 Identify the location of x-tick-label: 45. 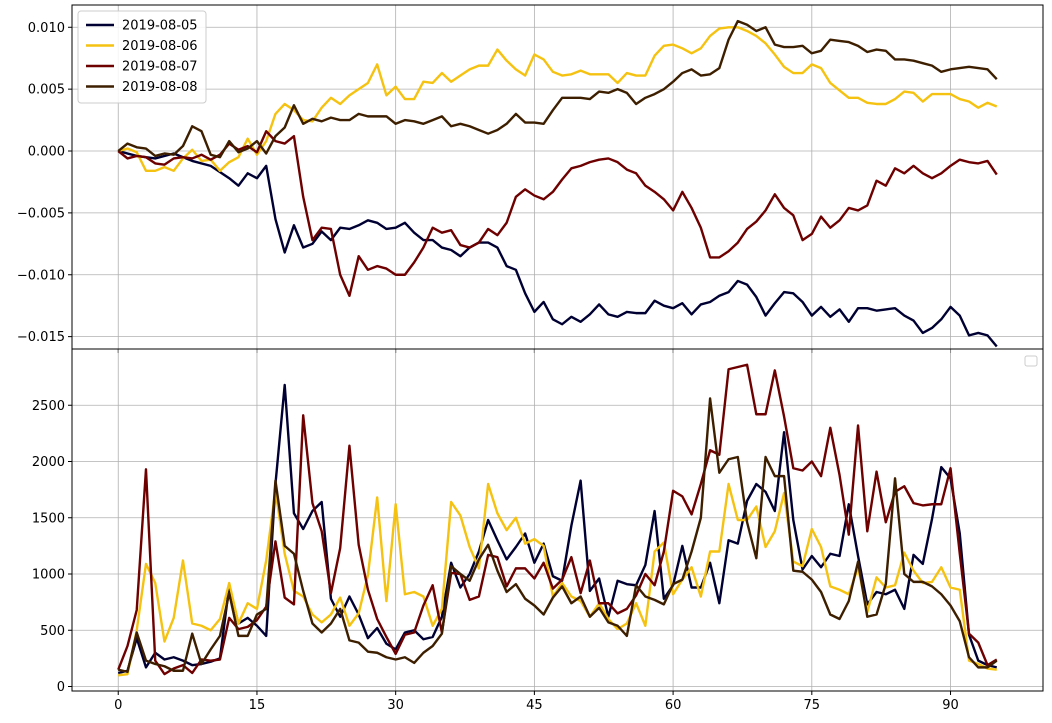
(534, 705).